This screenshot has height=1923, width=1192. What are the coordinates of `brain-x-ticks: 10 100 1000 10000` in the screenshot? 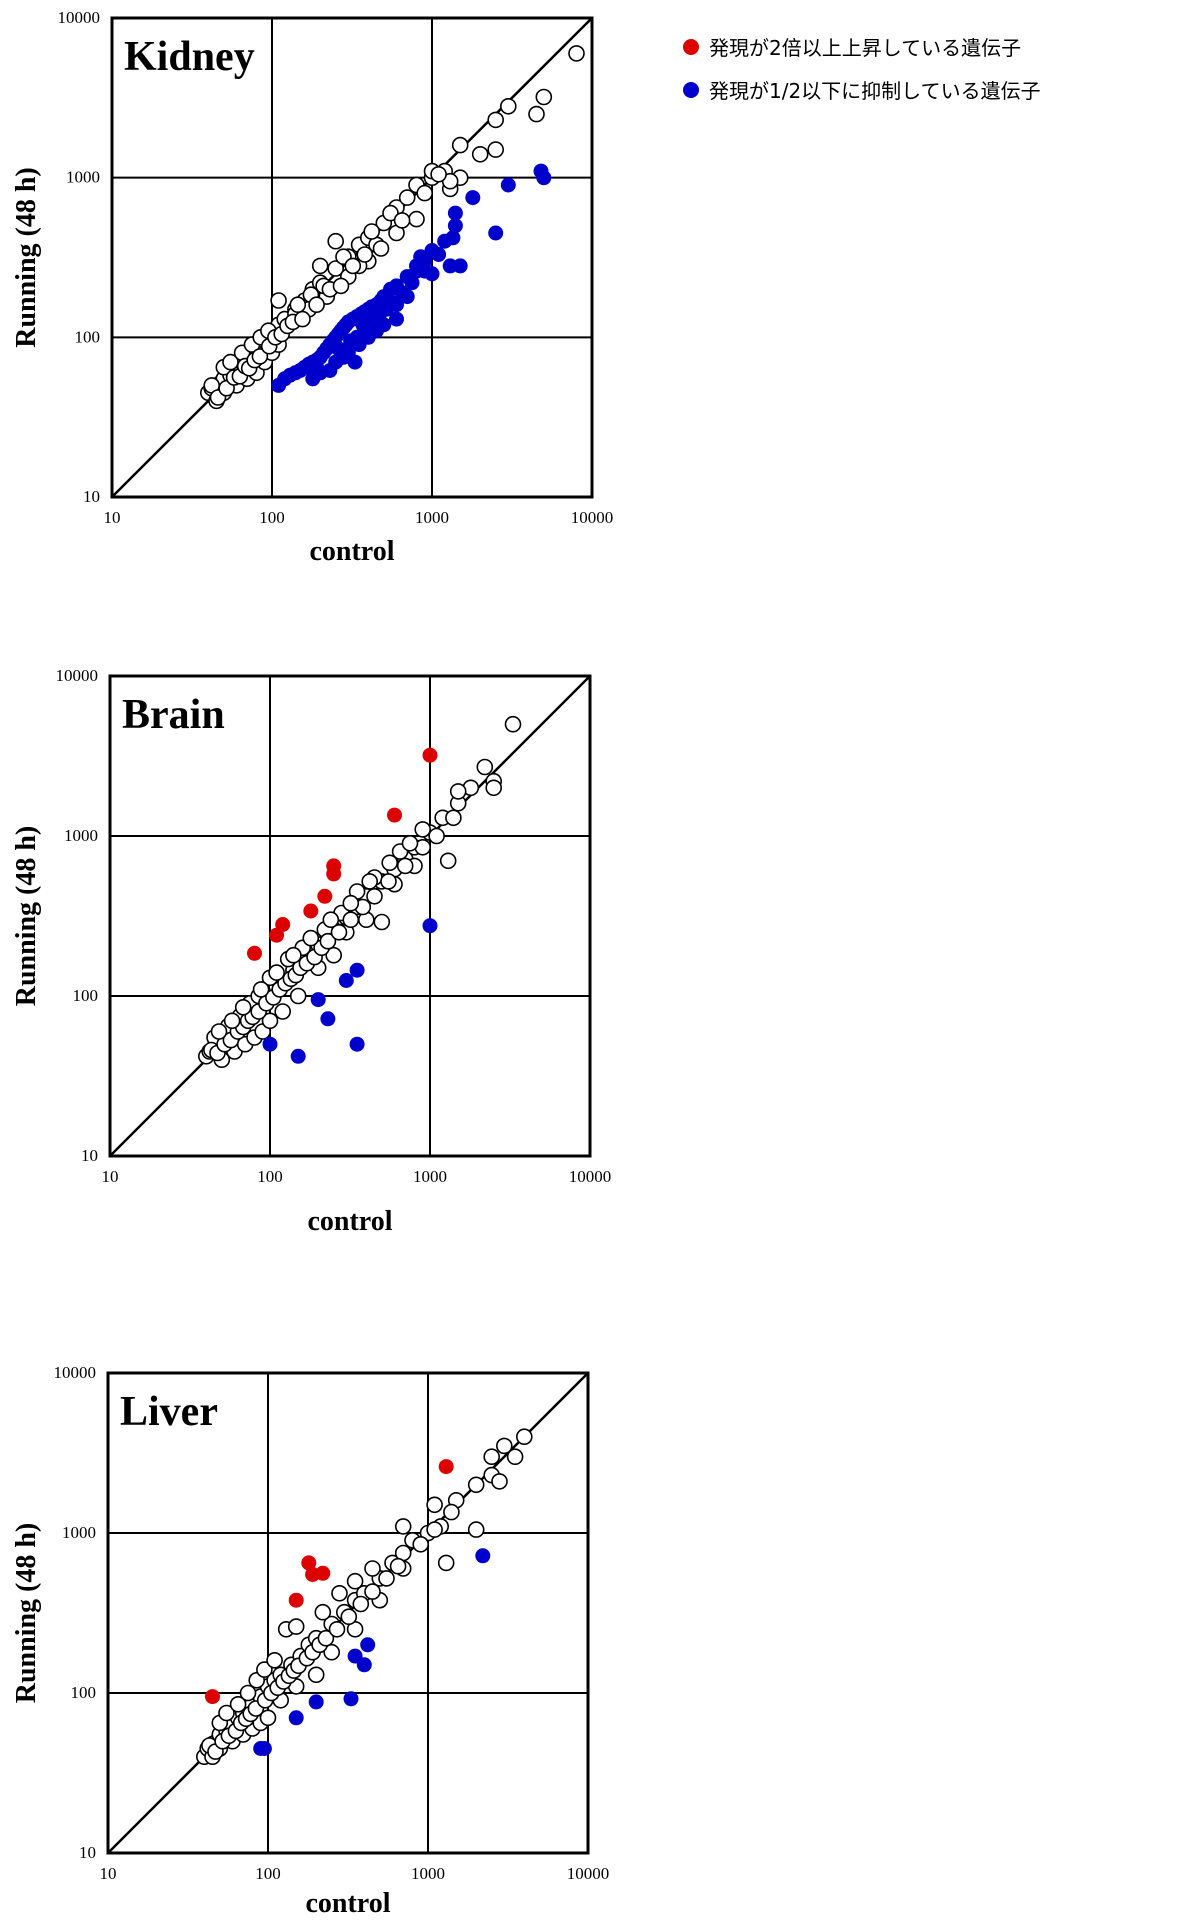 It's located at (357, 1176).